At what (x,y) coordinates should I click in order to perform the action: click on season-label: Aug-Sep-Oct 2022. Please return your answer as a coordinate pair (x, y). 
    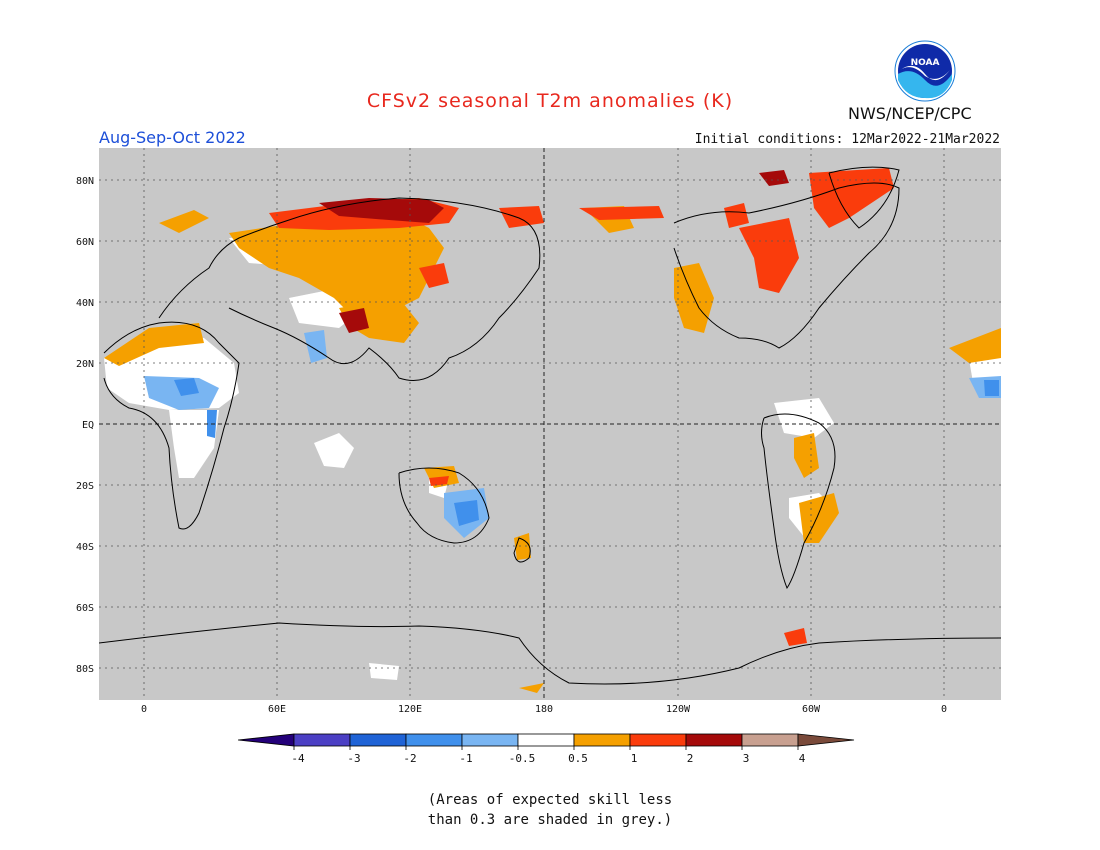
    Looking at the image, I should click on (172, 137).